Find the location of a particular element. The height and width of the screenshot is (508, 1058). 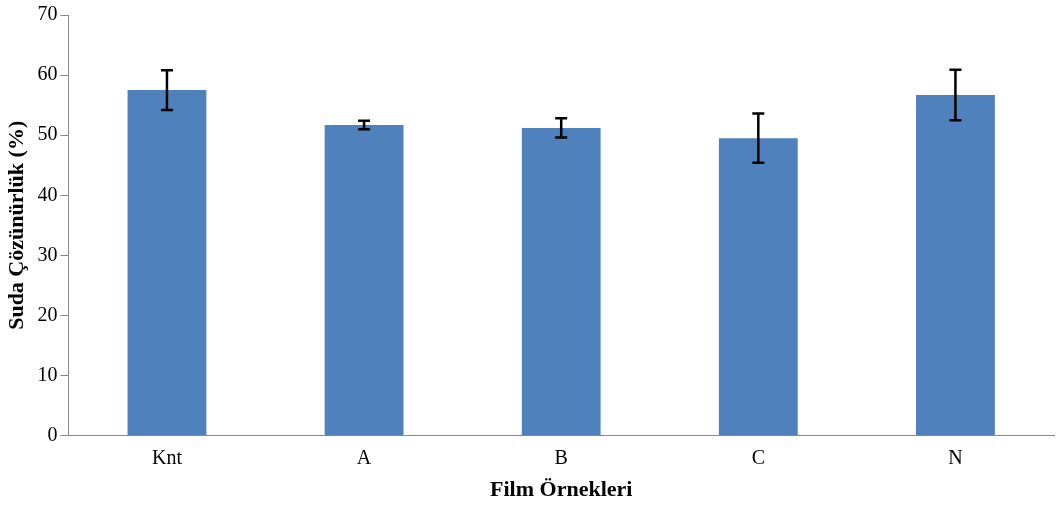

y-tick-label: 60 is located at coordinates (47, 73).